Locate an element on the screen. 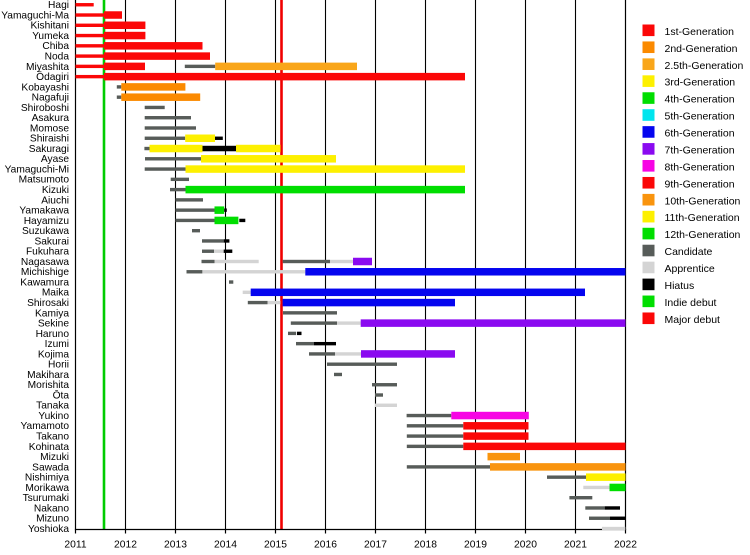 This screenshot has height=555, width=750. svg-text: 2nd-Generation is located at coordinates (701, 49).